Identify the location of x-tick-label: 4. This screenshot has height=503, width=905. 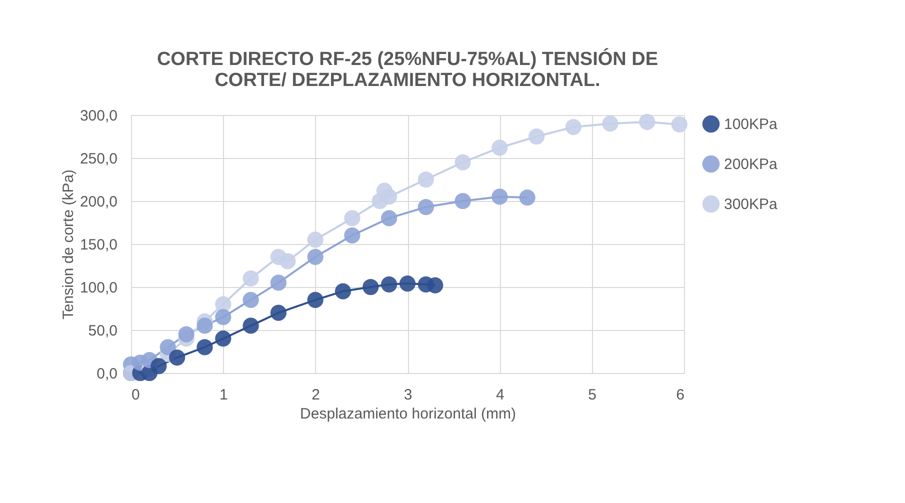
(500, 395).